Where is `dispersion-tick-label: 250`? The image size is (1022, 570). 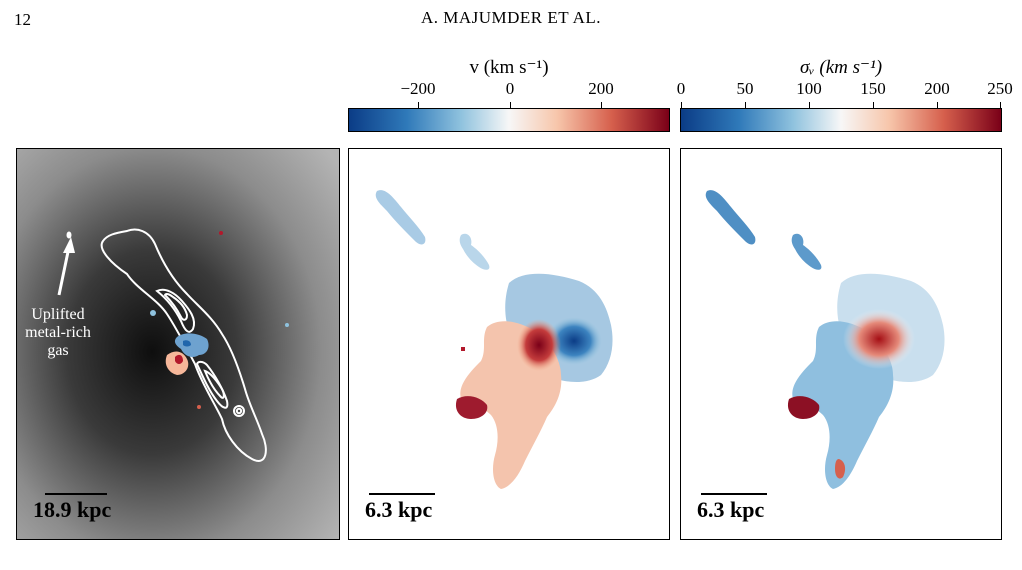 dispersion-tick-label: 250 is located at coordinates (1000, 88).